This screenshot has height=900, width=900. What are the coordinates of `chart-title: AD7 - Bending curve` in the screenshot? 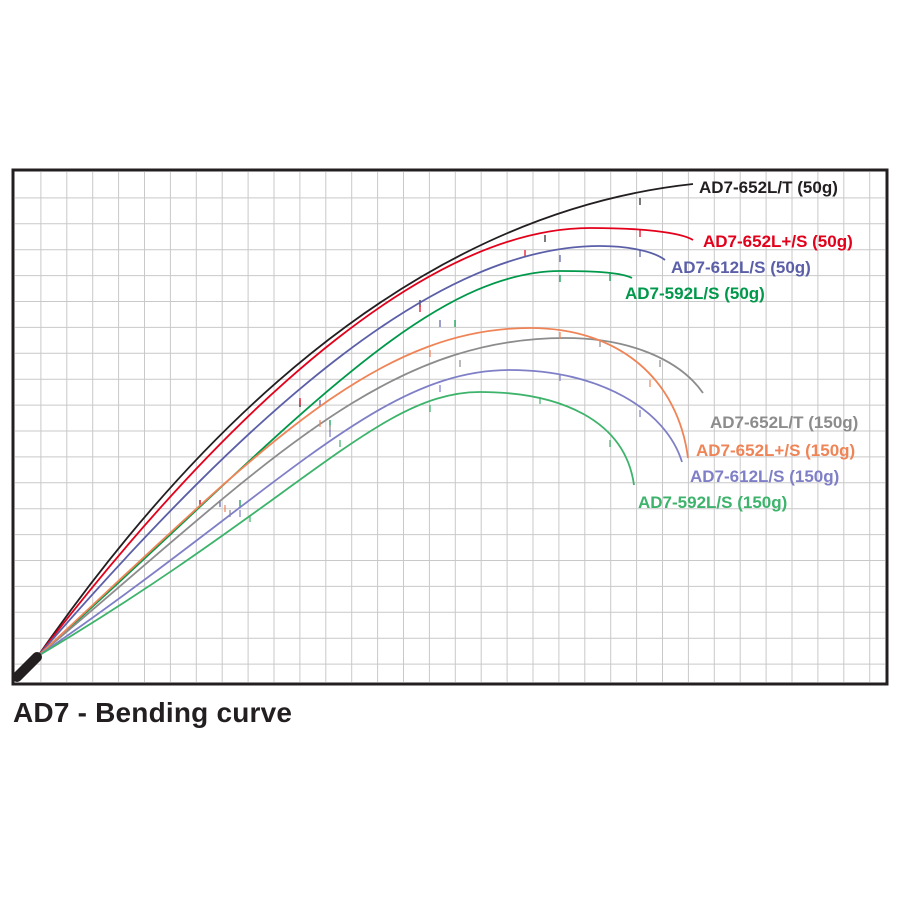 It's located at (153, 712).